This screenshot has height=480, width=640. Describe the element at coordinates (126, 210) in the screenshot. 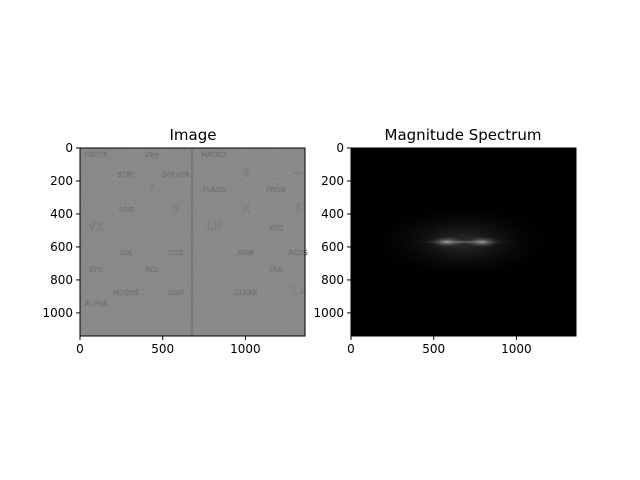

I see `key-label: LOG` at that location.